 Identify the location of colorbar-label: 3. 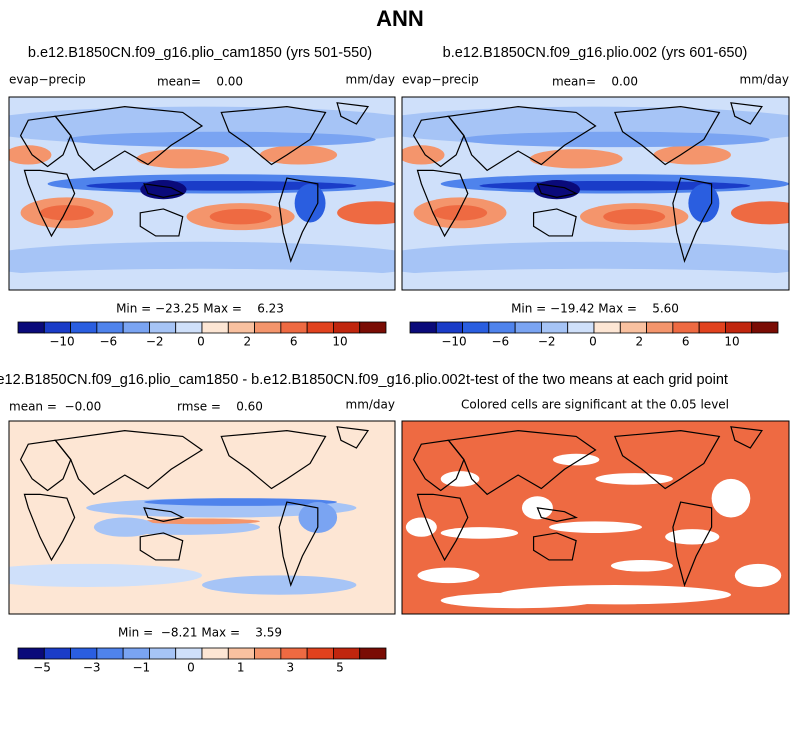
(291, 668).